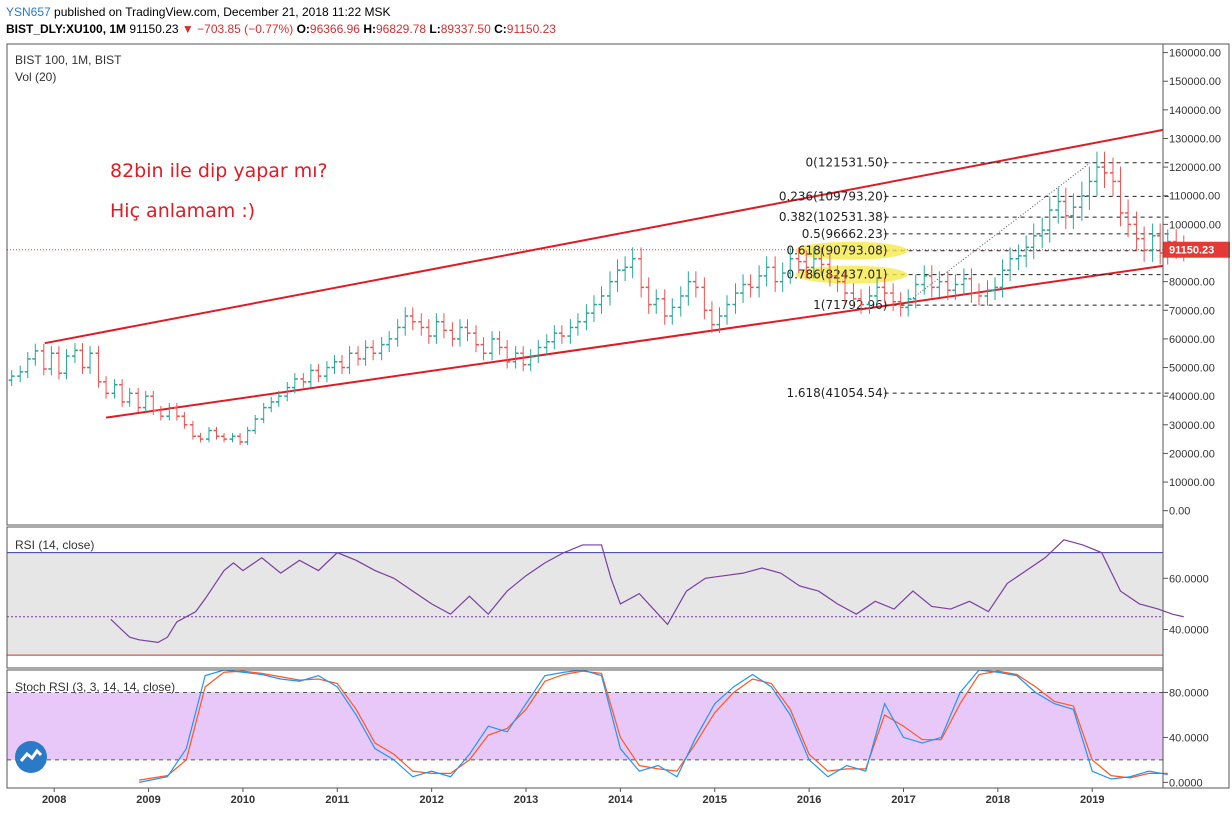  What do you see at coordinates (401, 29) in the screenshot?
I see `high-value: 96829.78` at bounding box center [401, 29].